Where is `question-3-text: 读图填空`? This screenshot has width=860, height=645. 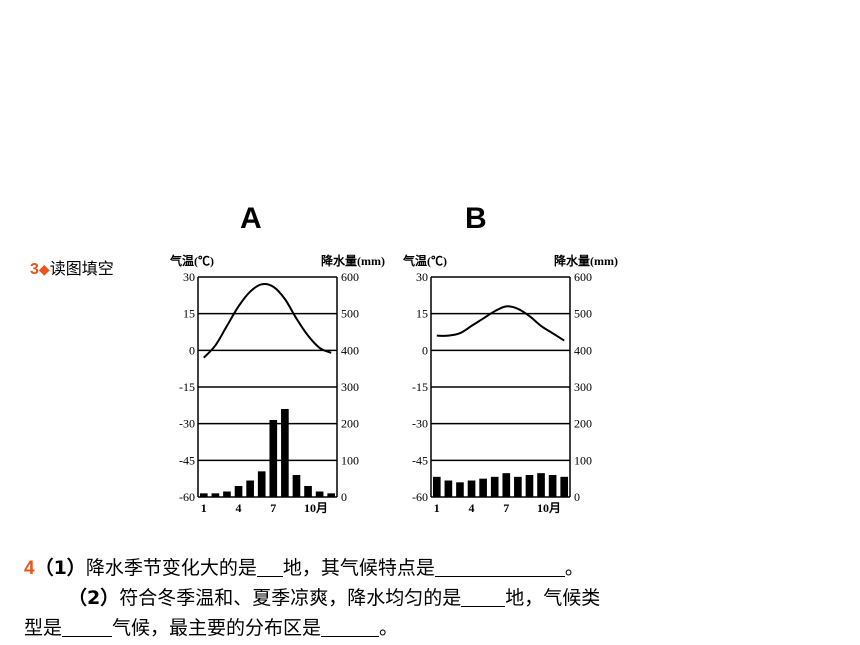
question-3-text: 读图填空 is located at coordinates (81, 268).